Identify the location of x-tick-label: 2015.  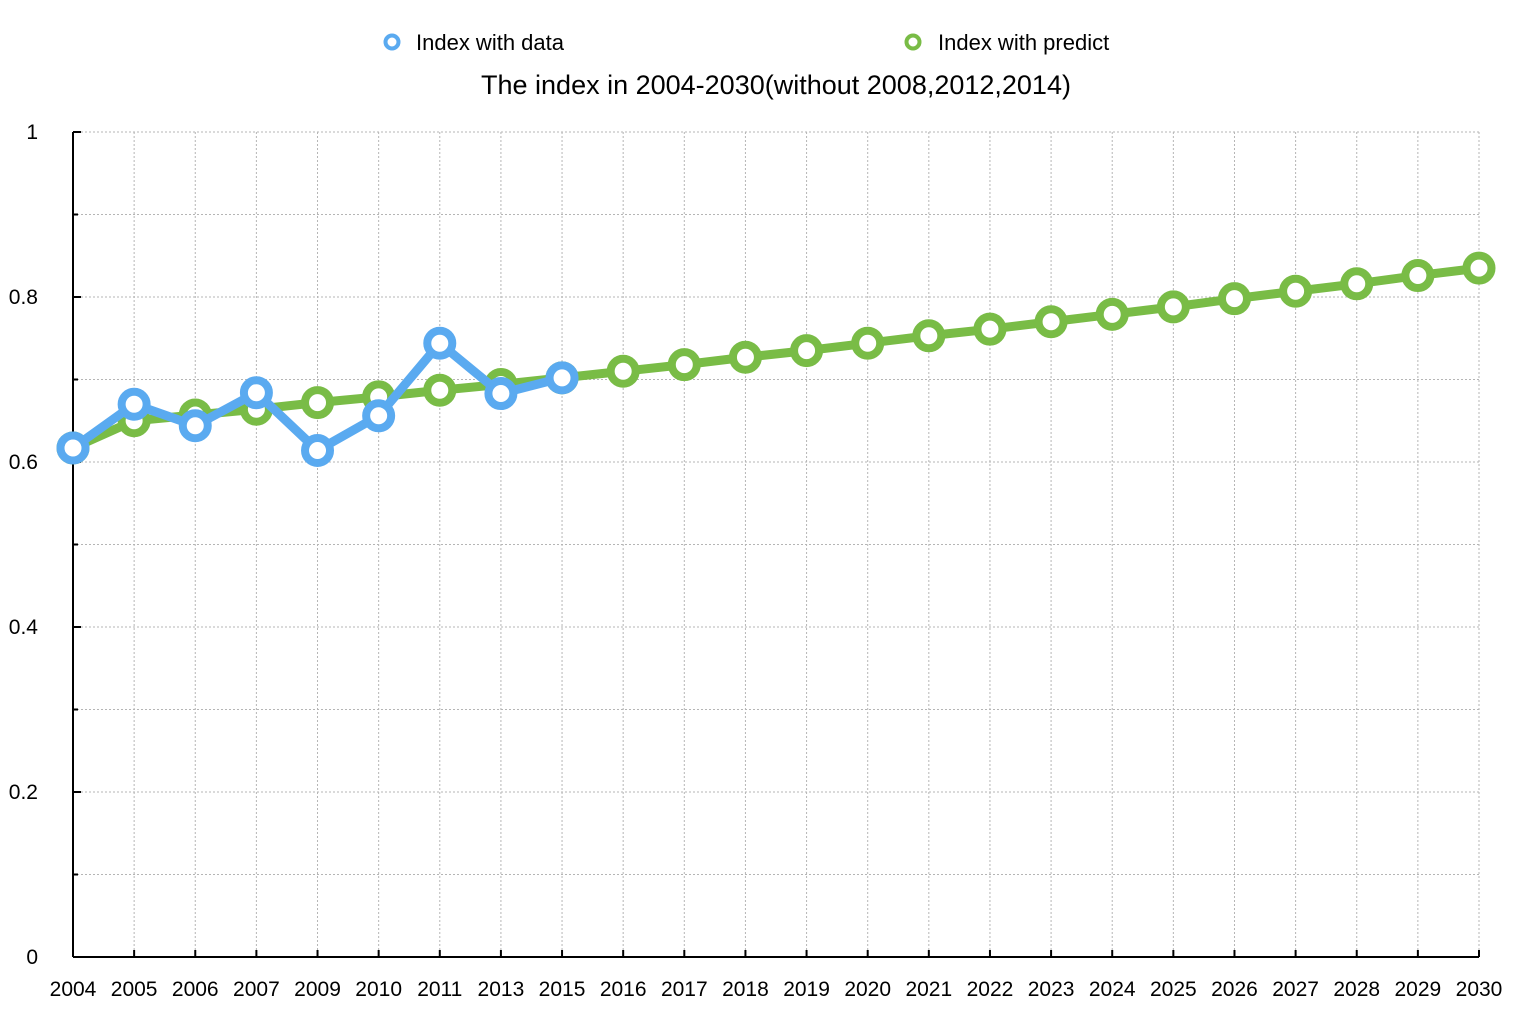
(562, 989).